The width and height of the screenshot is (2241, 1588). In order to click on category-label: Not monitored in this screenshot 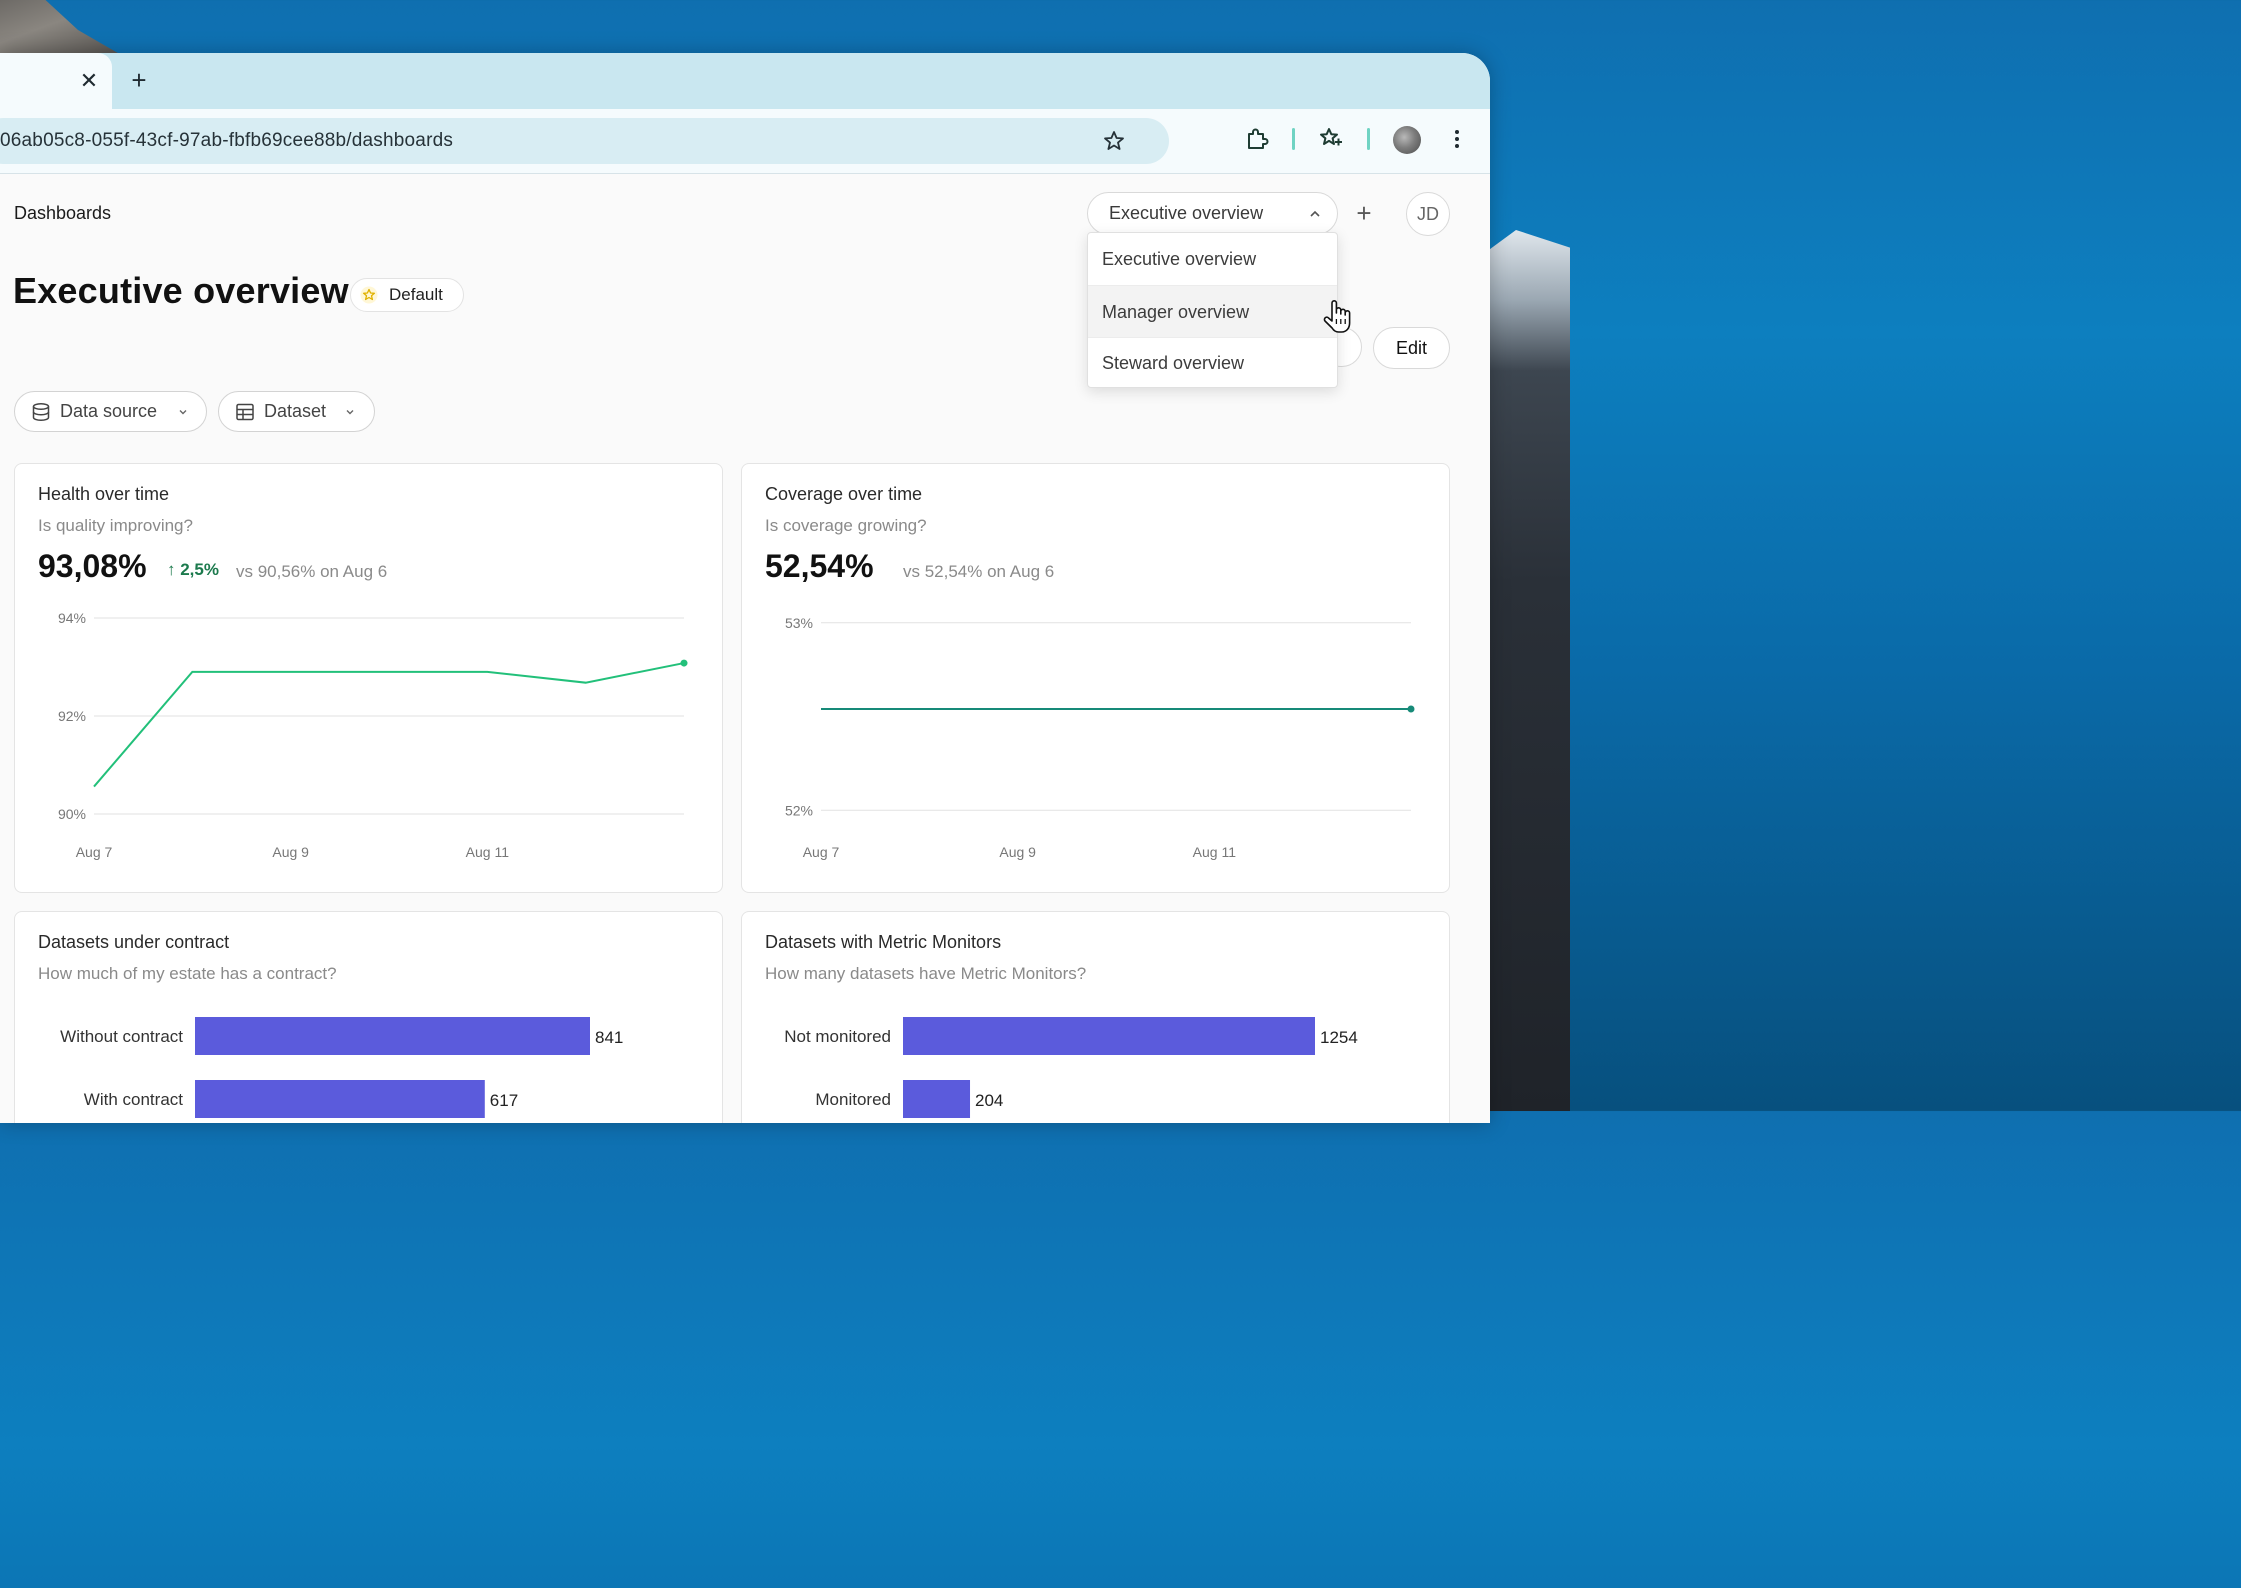, I will do `click(837, 1036)`.